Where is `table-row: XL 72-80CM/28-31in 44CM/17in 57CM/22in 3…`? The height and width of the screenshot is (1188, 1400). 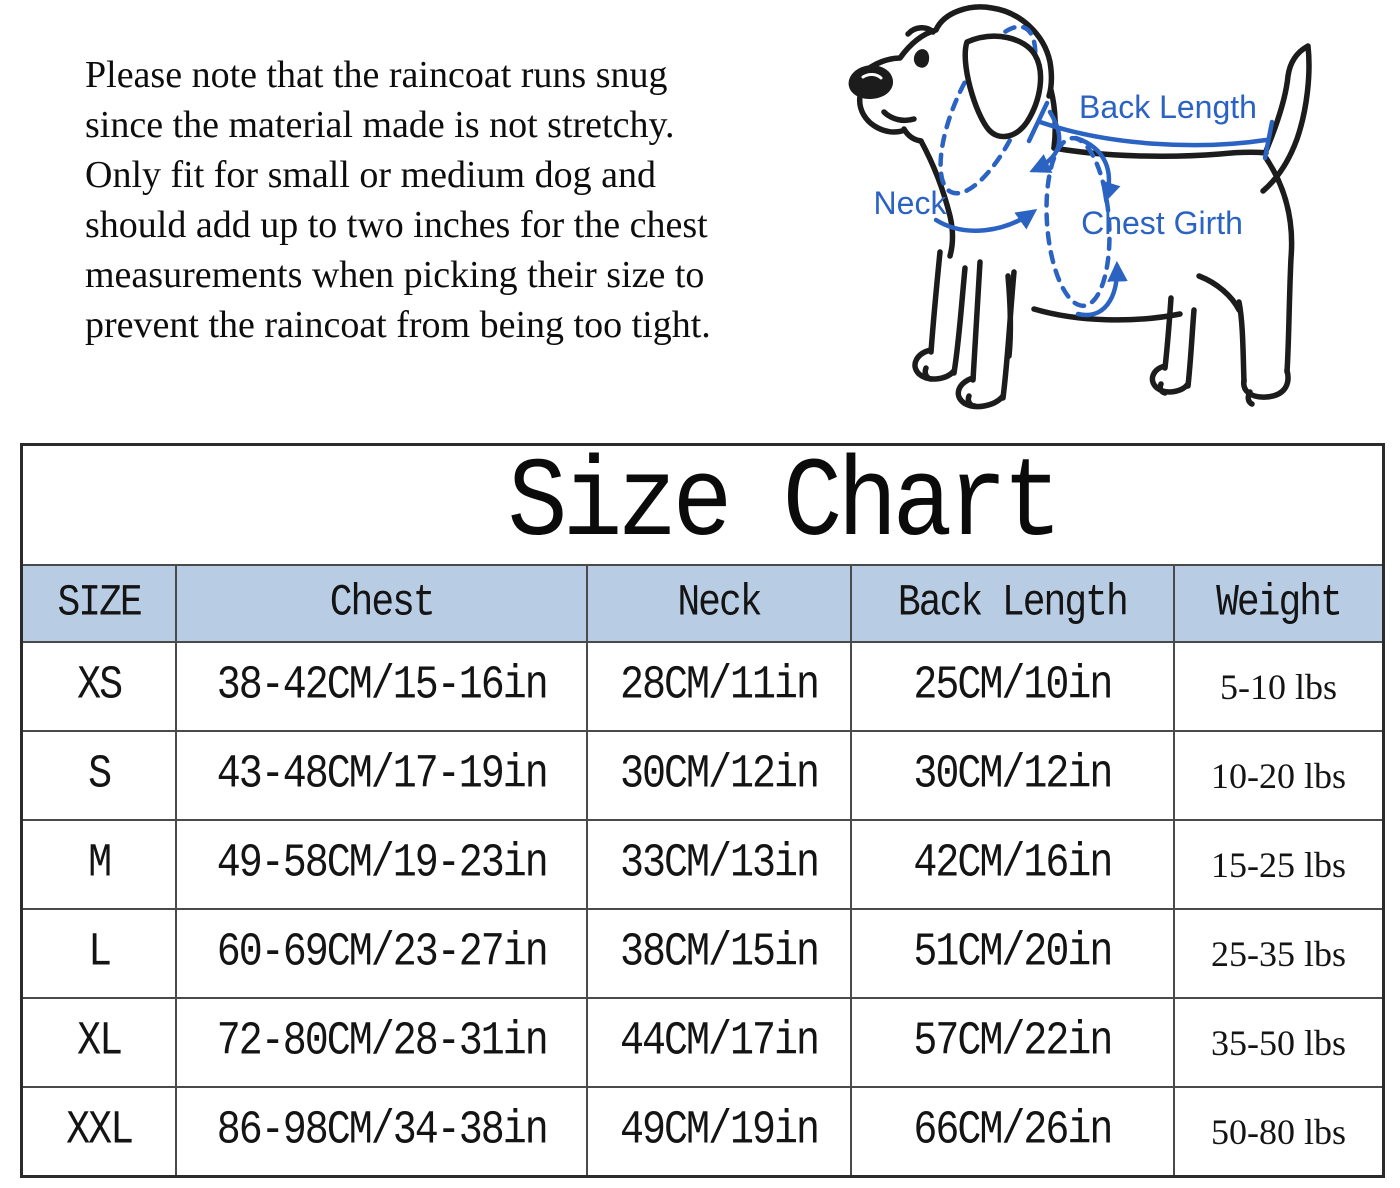
table-row: XL 72-80CM/28-31in 44CM/17in 57CM/22in 3… is located at coordinates (702, 1042).